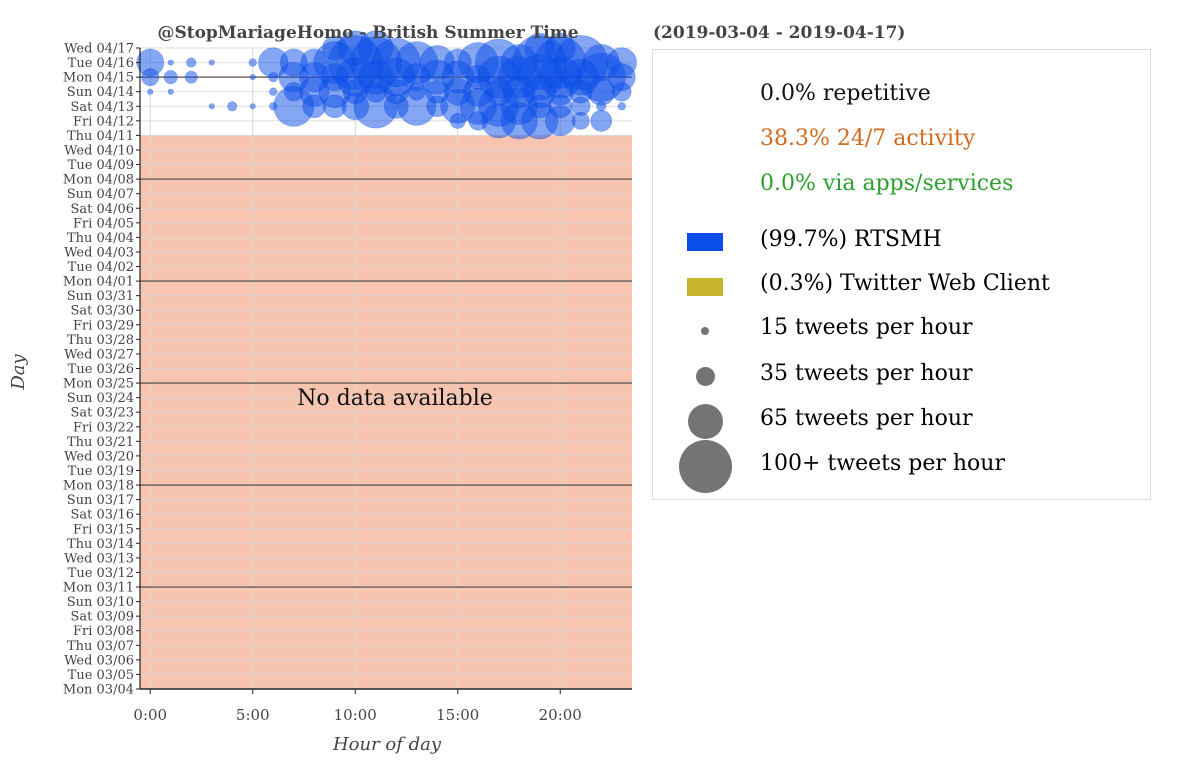 This screenshot has width=1200, height=779. What do you see at coordinates (99, 354) in the screenshot?
I see `y-tick-label: Wed 03/27` at bounding box center [99, 354].